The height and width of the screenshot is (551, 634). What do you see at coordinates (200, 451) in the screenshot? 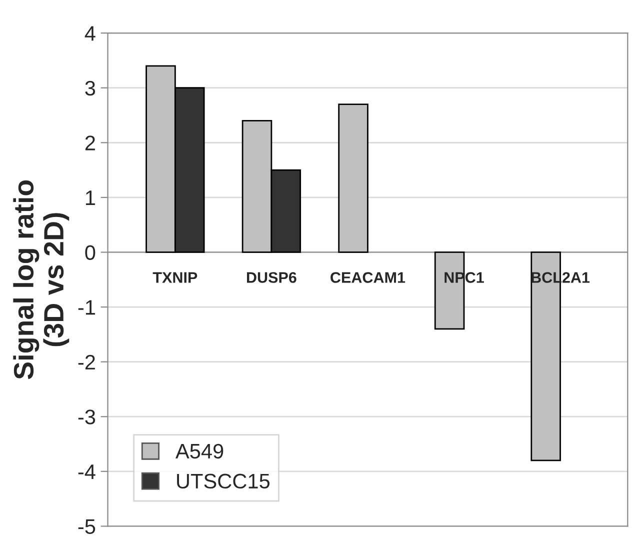
I see `legend-label: A549` at bounding box center [200, 451].